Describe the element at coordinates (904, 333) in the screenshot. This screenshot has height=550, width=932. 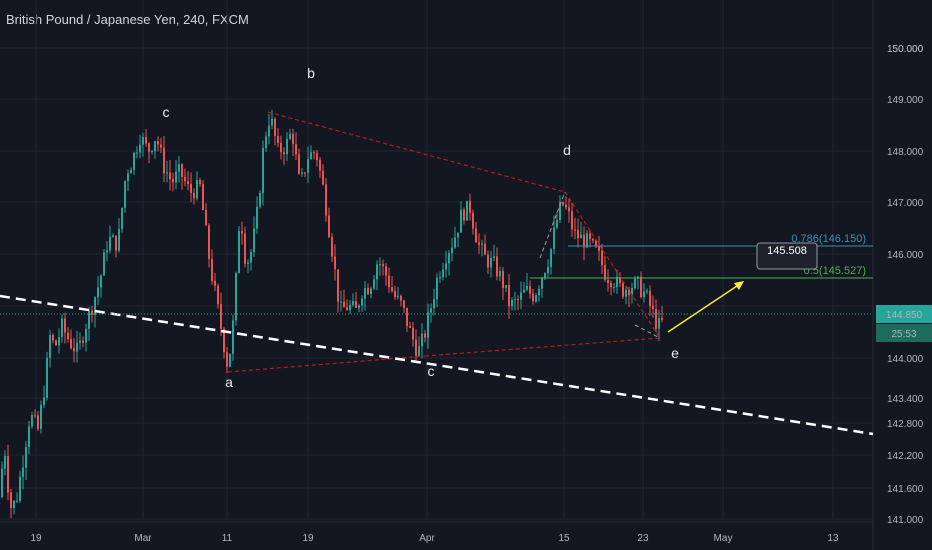
I see `countdown-tag` at that location.